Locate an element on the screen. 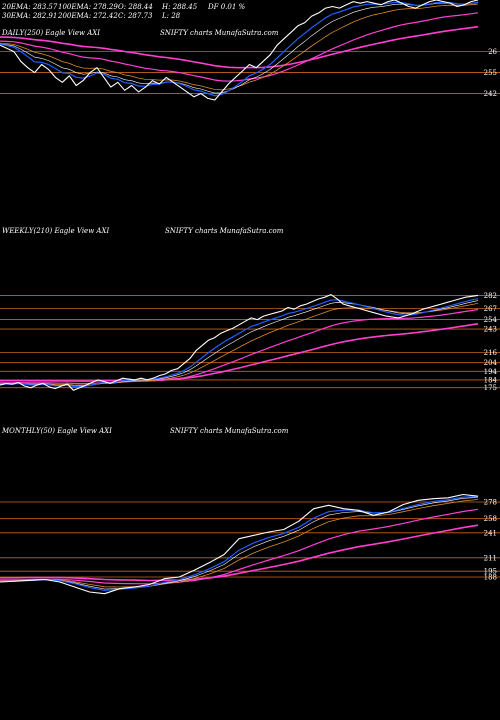 This screenshot has height=720, width=500. monthly-level-label-4: 195 is located at coordinates (490, 572).